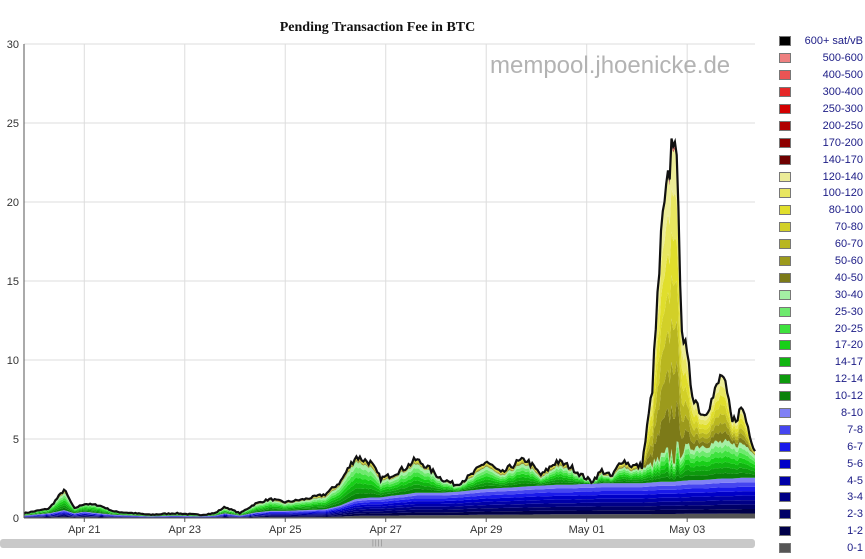 This screenshot has height=559, width=865. What do you see at coordinates (851, 413) in the screenshot?
I see `legend-label: 8-10` at bounding box center [851, 413].